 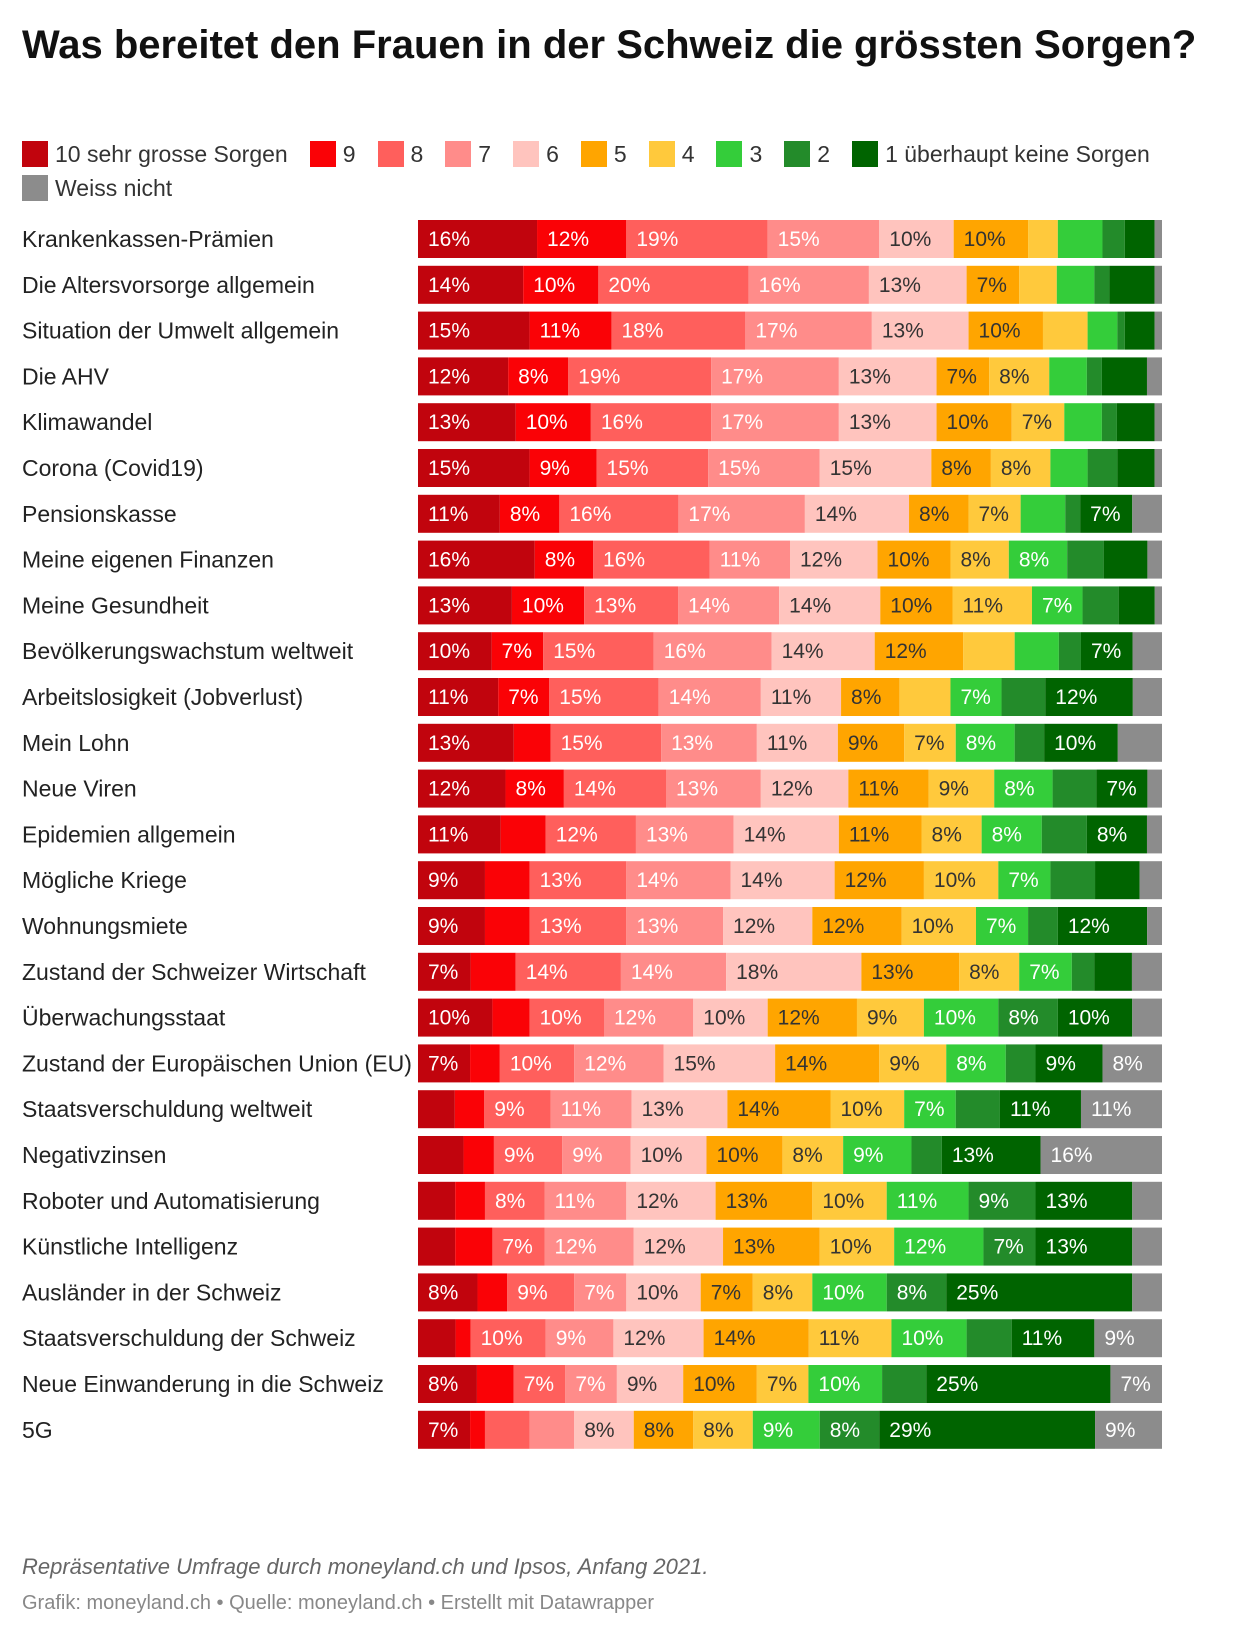 What do you see at coordinates (954, 789) in the screenshot?
I see `data-label: 9%` at bounding box center [954, 789].